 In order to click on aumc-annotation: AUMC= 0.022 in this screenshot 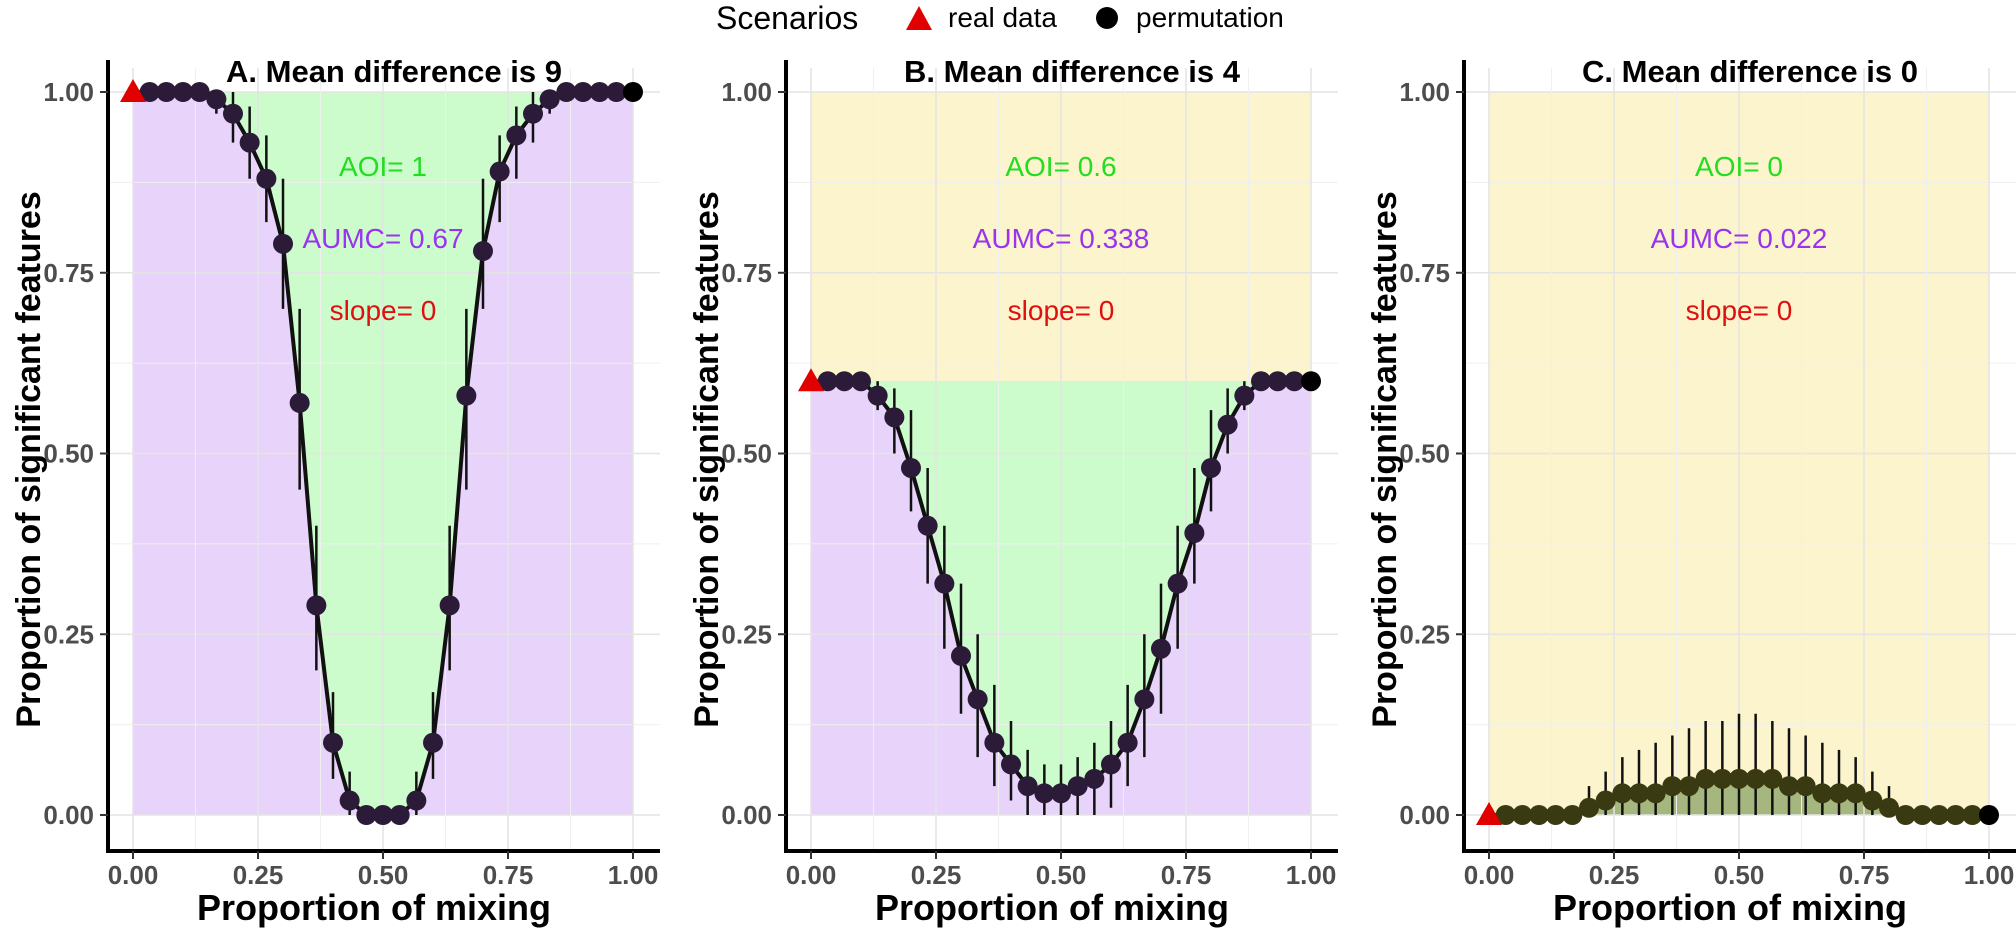, I will do `click(1739, 238)`.